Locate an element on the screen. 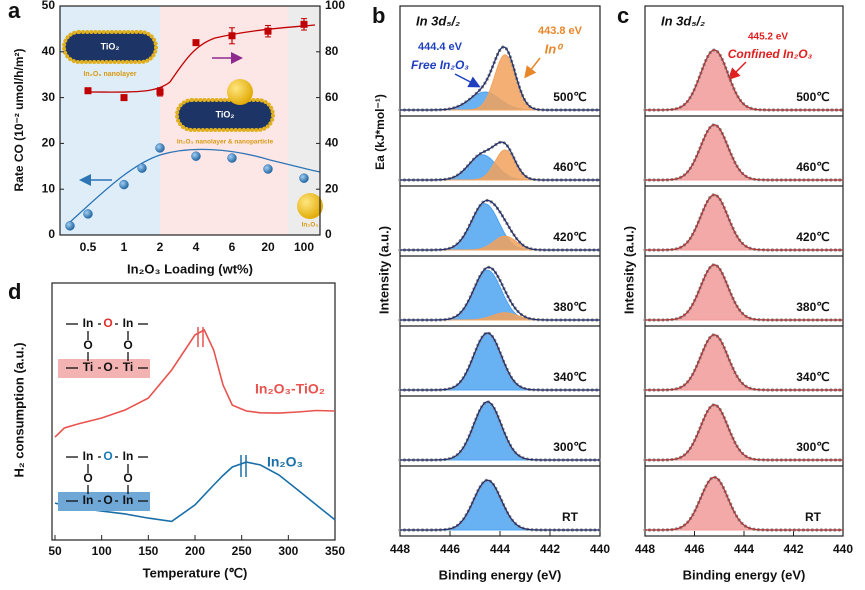 This screenshot has height=590, width=865. x-axis-label: Binding energy (eV) is located at coordinates (744, 574).